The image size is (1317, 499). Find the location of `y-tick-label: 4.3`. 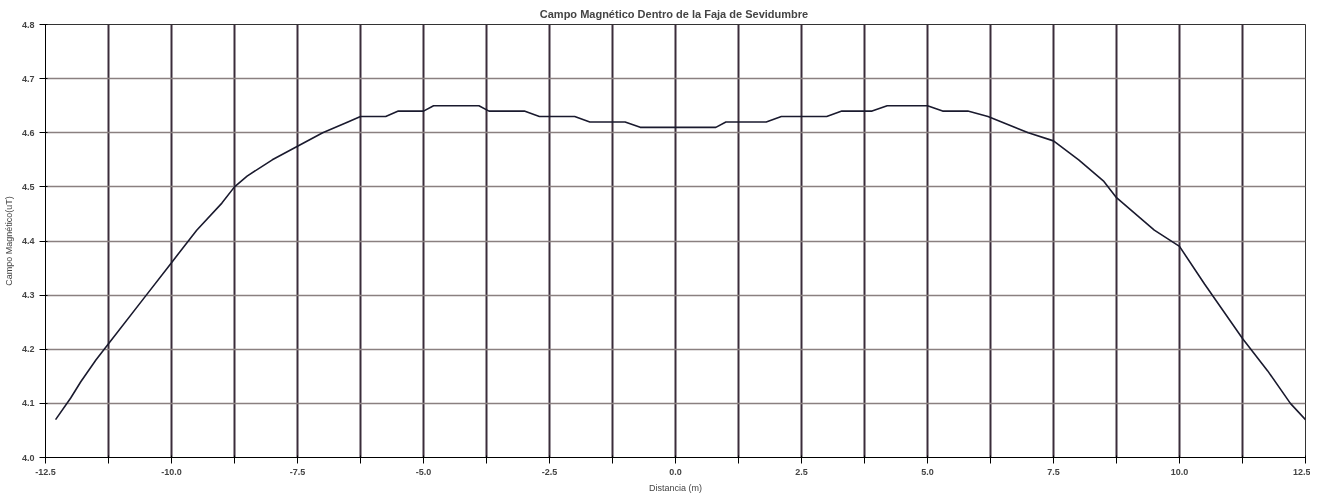

y-tick-label: 4.3 is located at coordinates (28, 295).